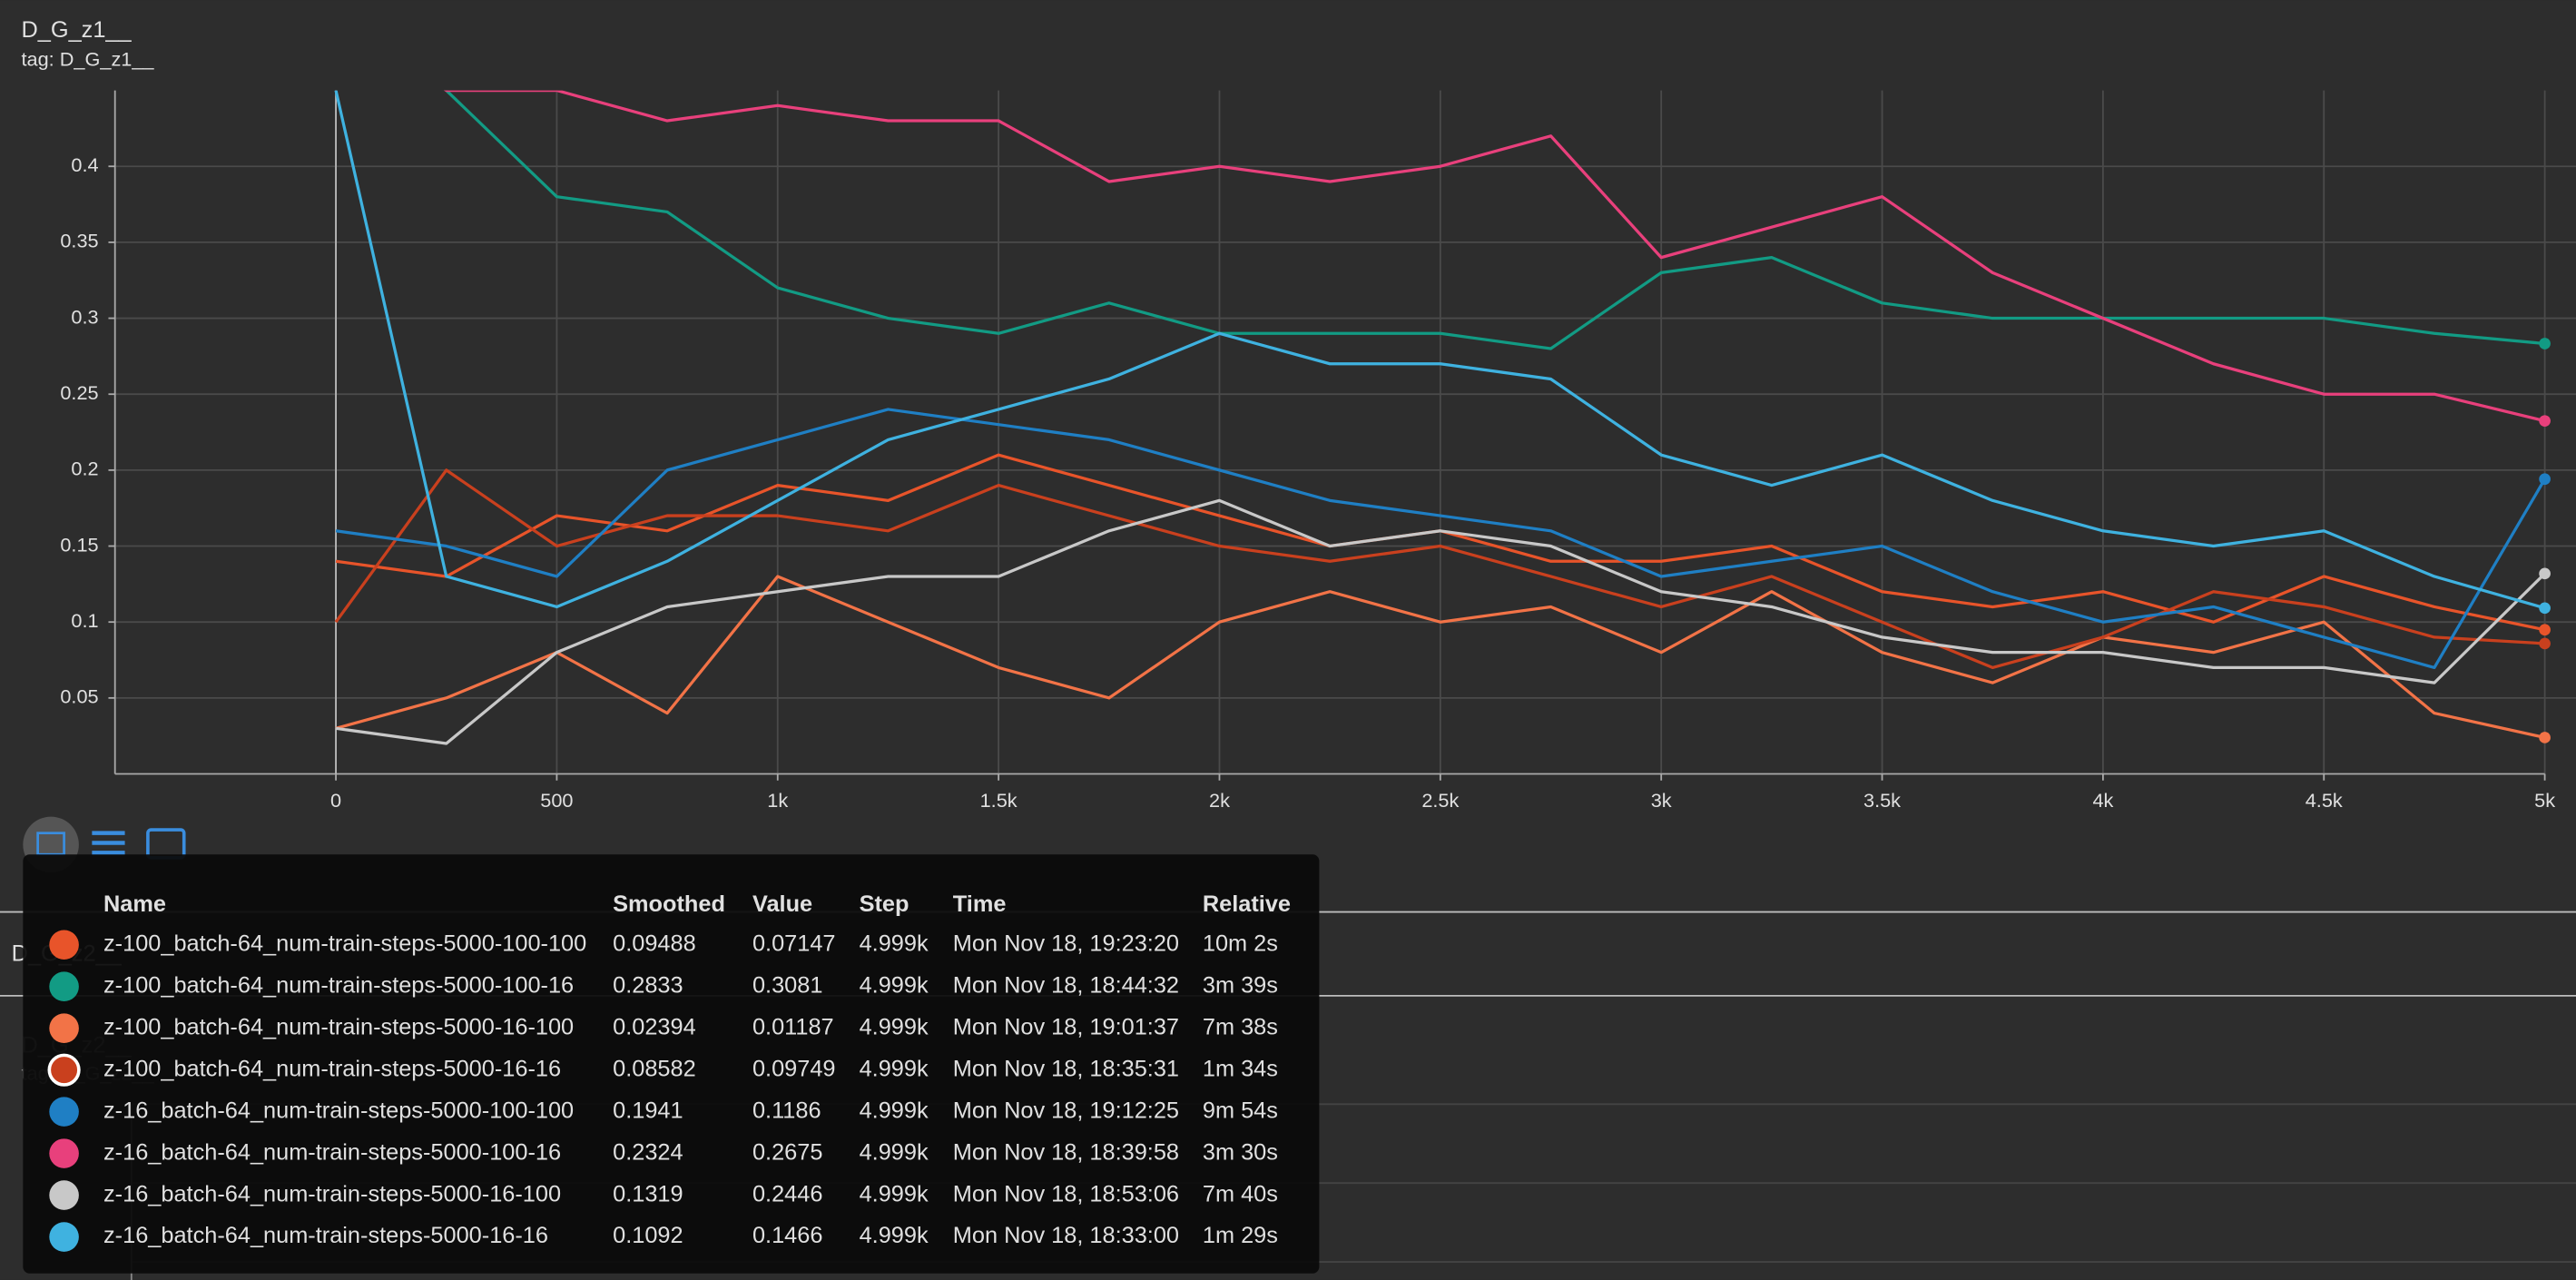 This screenshot has width=2576, height=1280. Describe the element at coordinates (1066, 1235) in the screenshot. I see `row-cell: Mon Nov 18, 18:33:00` at that location.